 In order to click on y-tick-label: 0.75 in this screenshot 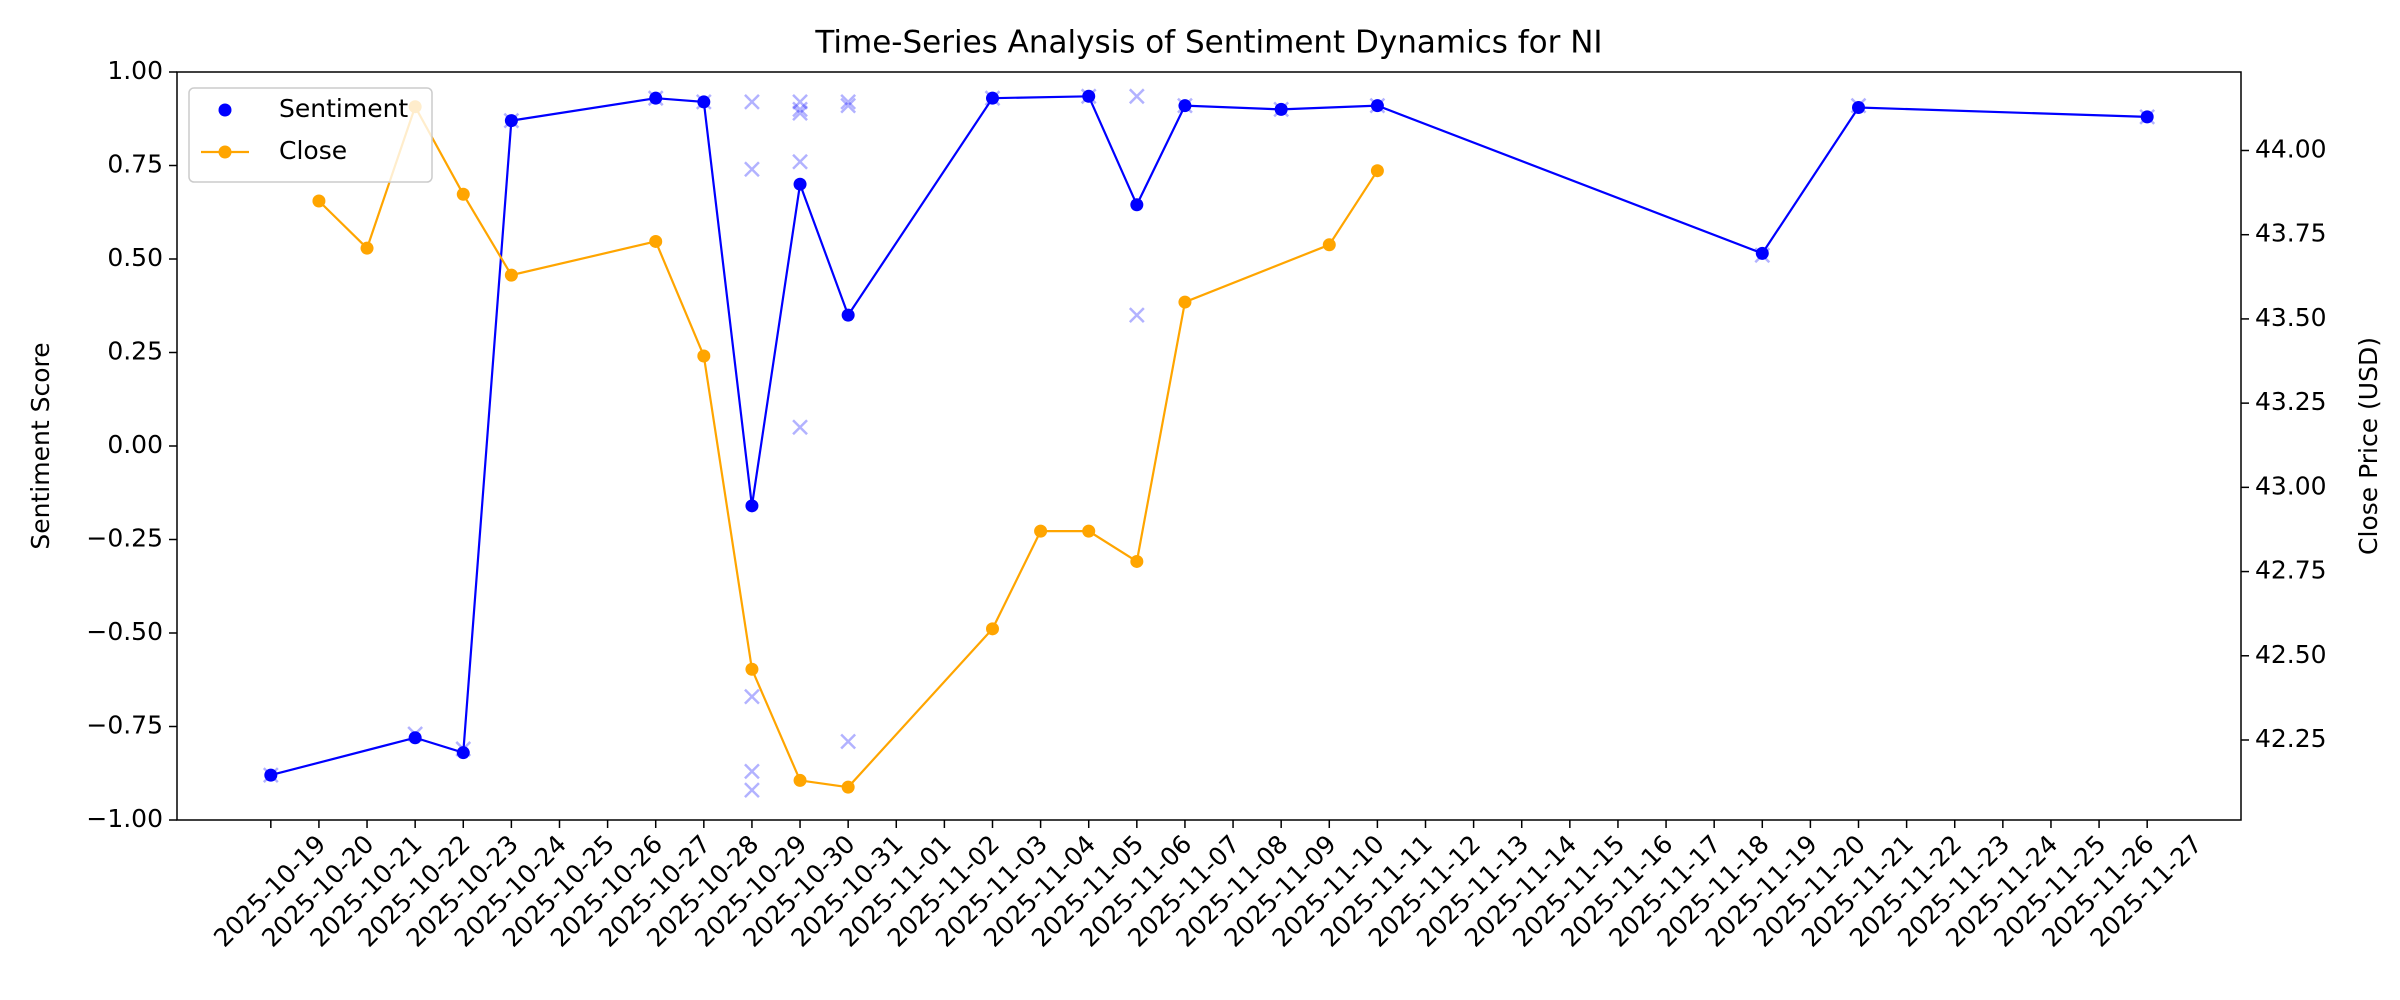, I will do `click(135, 164)`.